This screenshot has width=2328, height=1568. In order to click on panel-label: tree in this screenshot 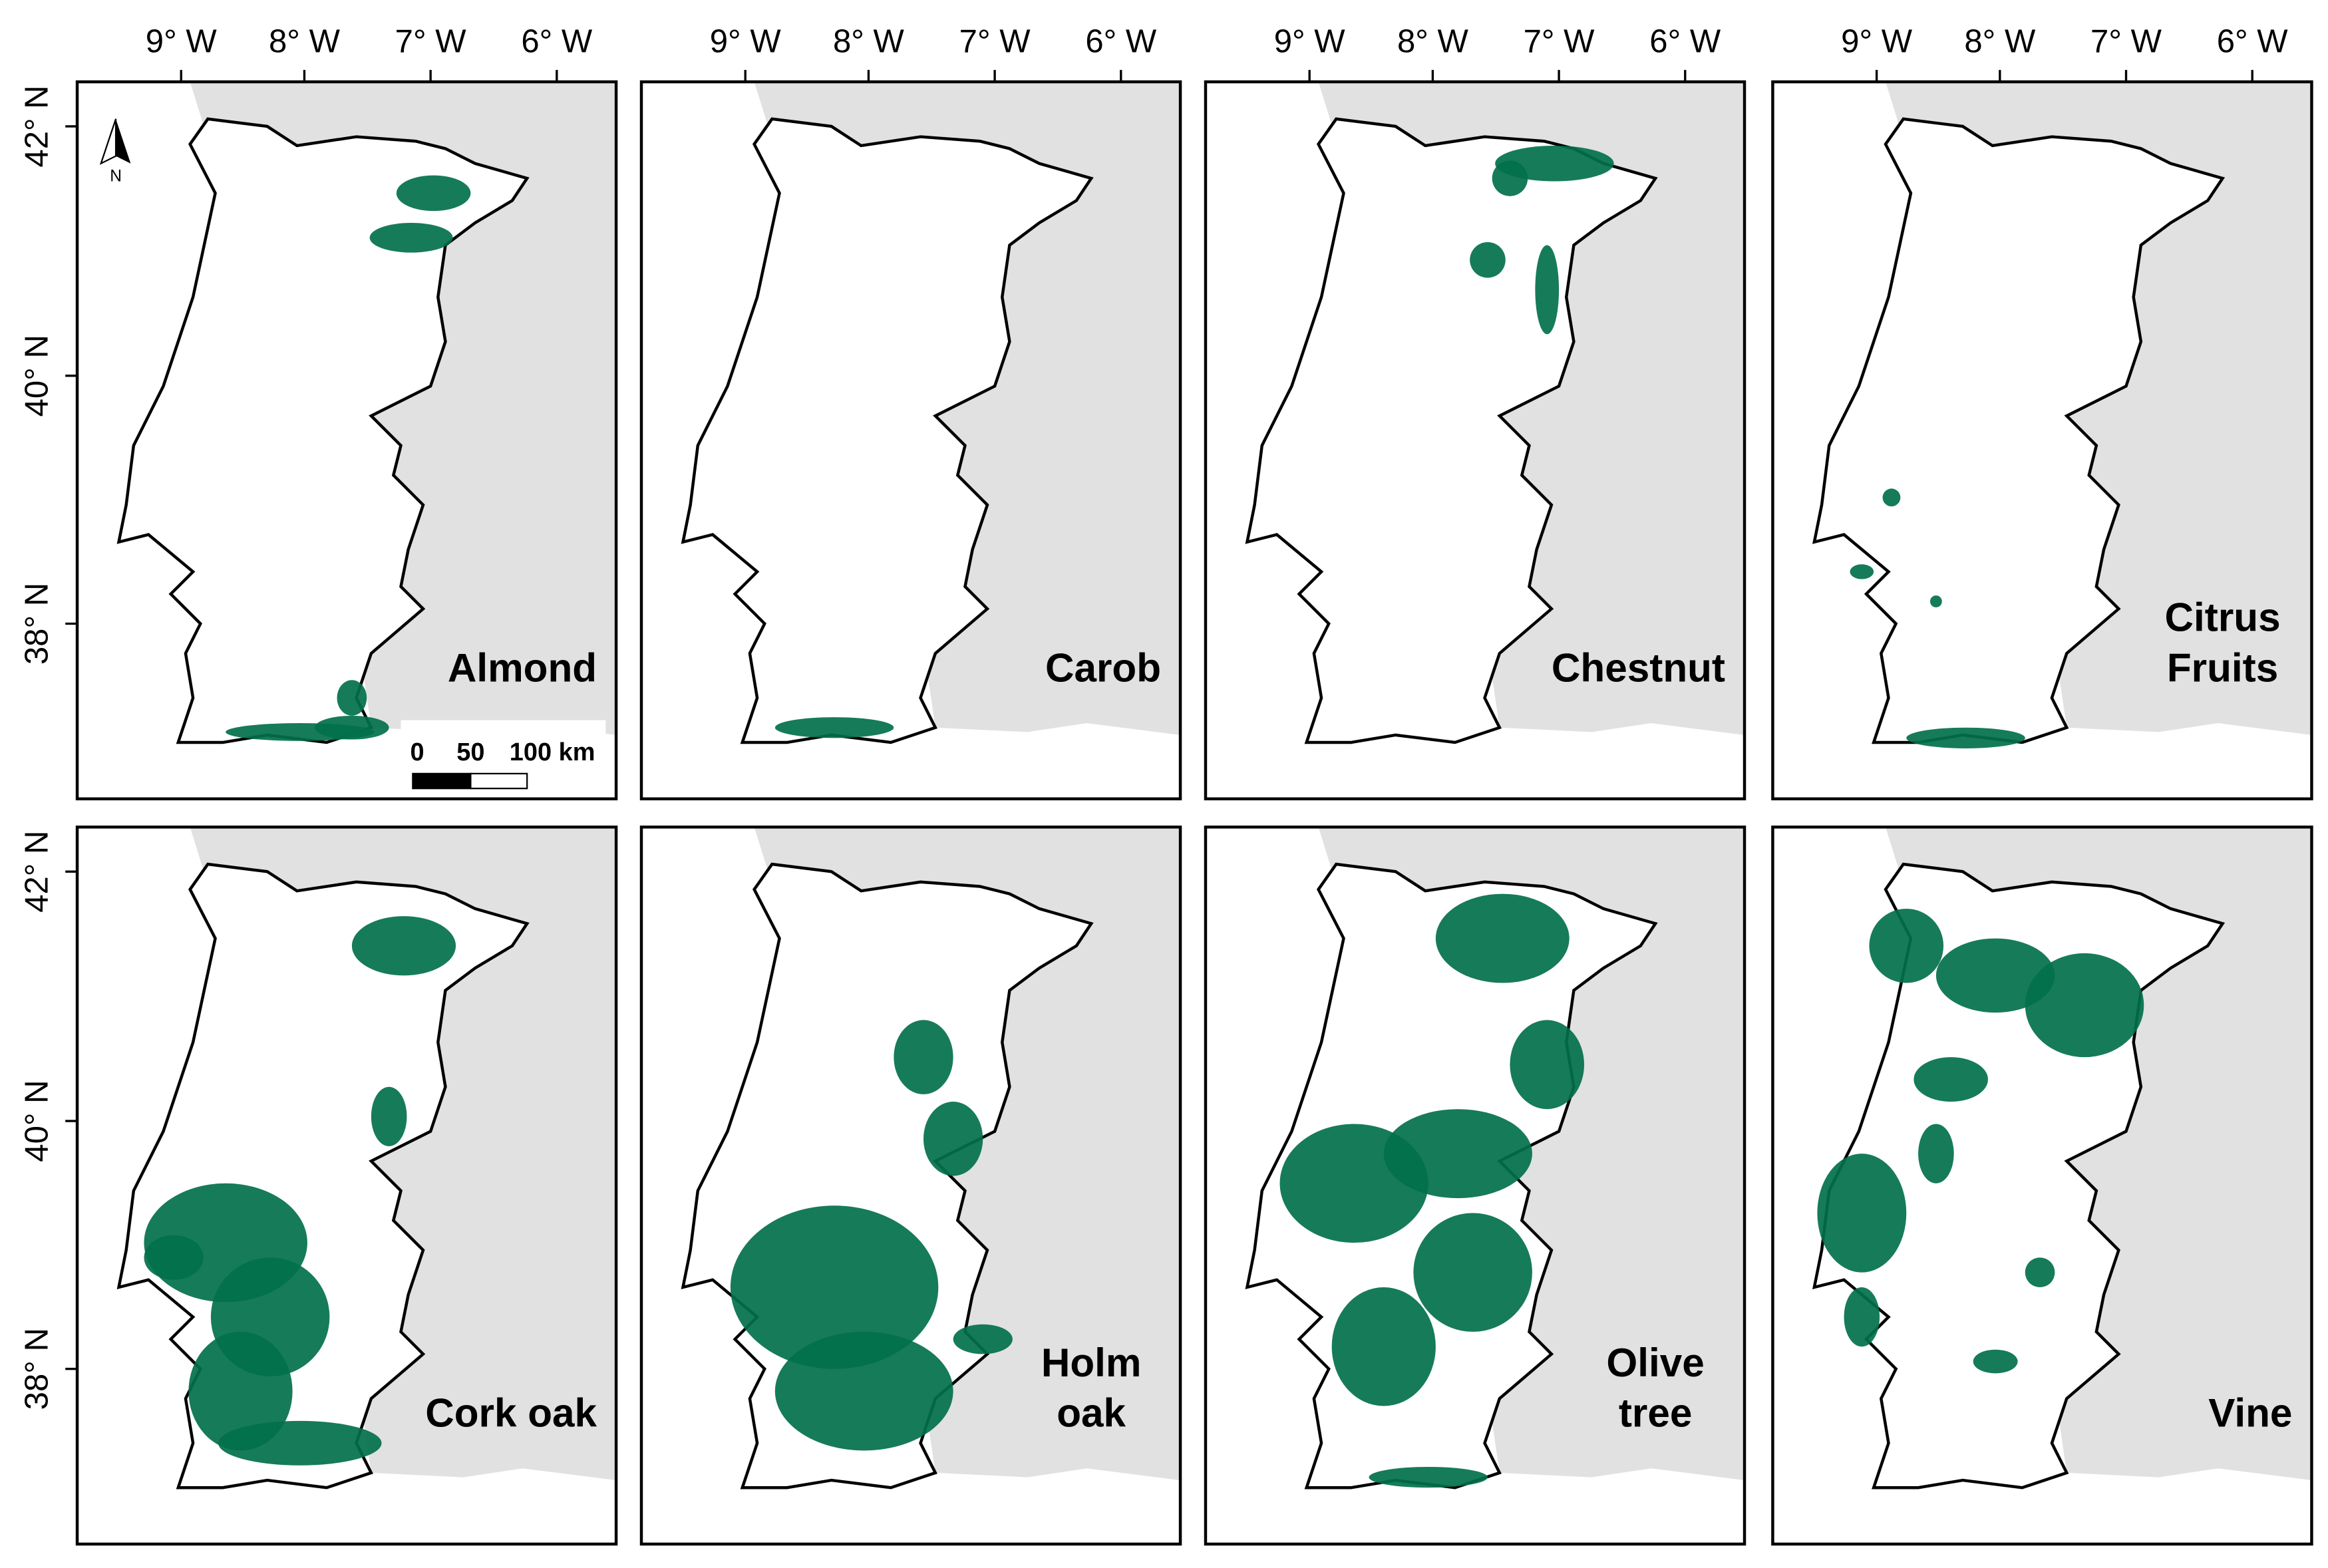, I will do `click(1656, 1413)`.